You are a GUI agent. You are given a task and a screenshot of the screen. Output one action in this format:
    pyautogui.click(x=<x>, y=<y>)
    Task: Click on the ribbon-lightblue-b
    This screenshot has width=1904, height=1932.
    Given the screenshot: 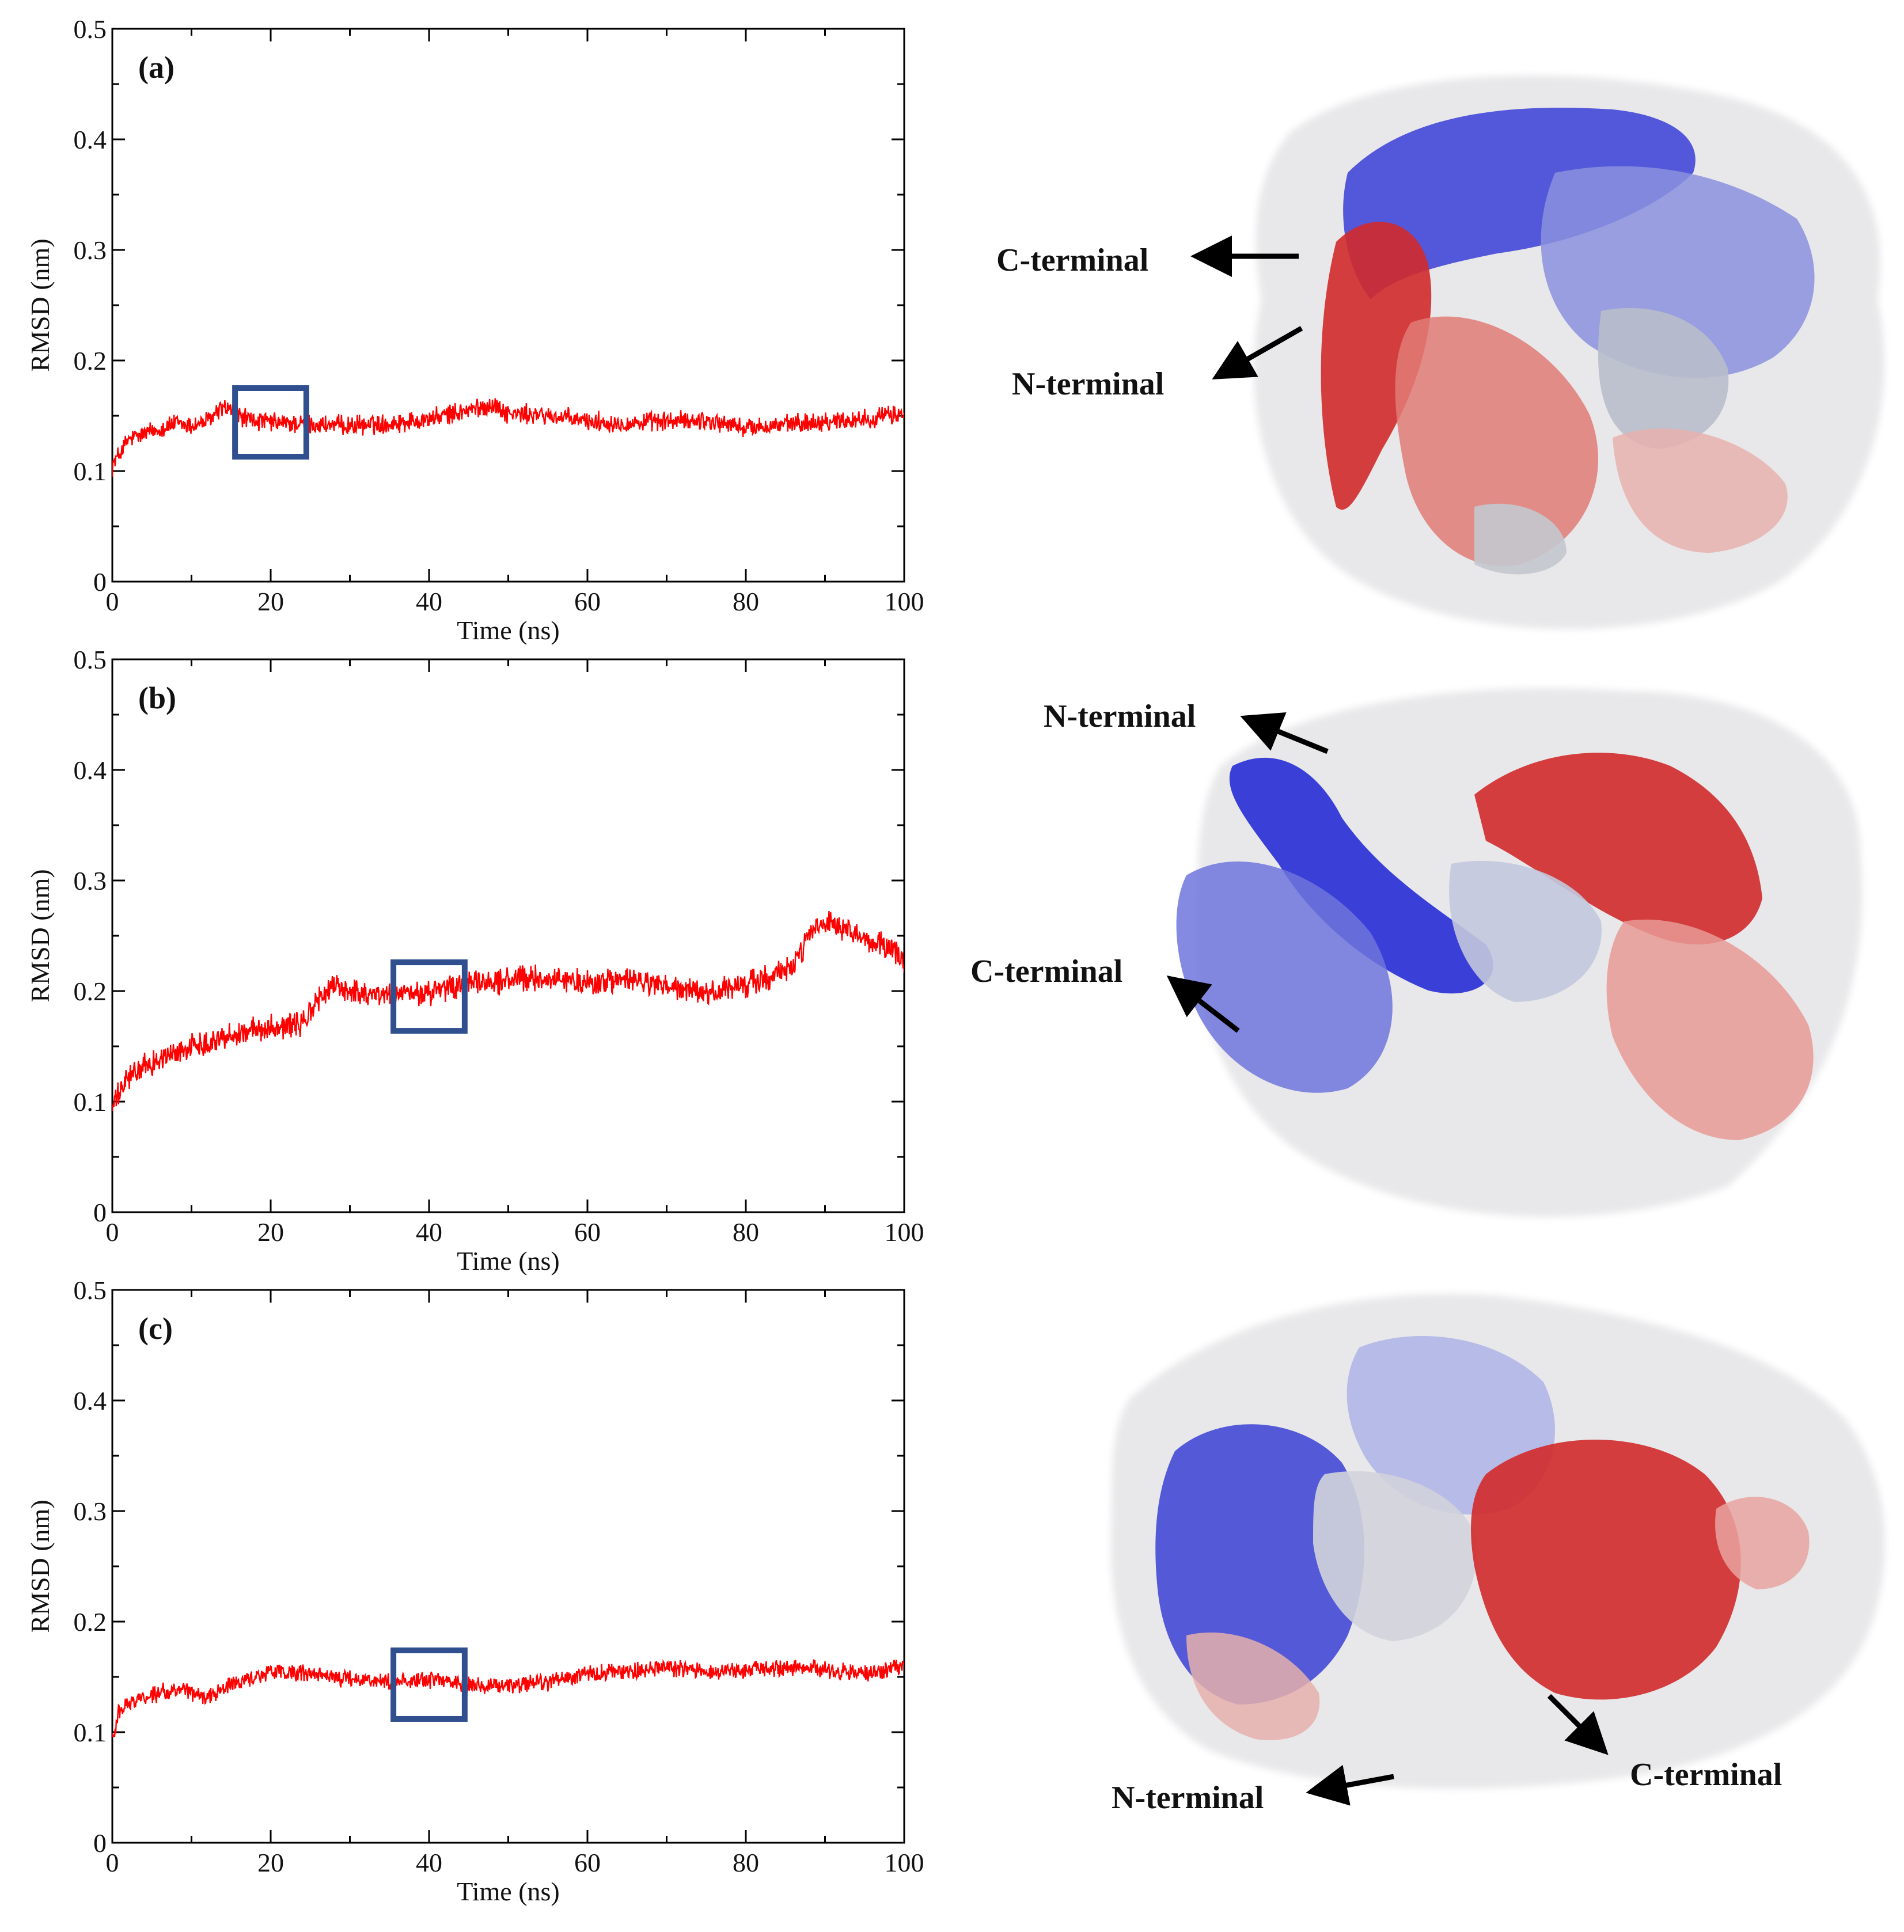 What is the action you would take?
    pyautogui.click(x=1284, y=977)
    